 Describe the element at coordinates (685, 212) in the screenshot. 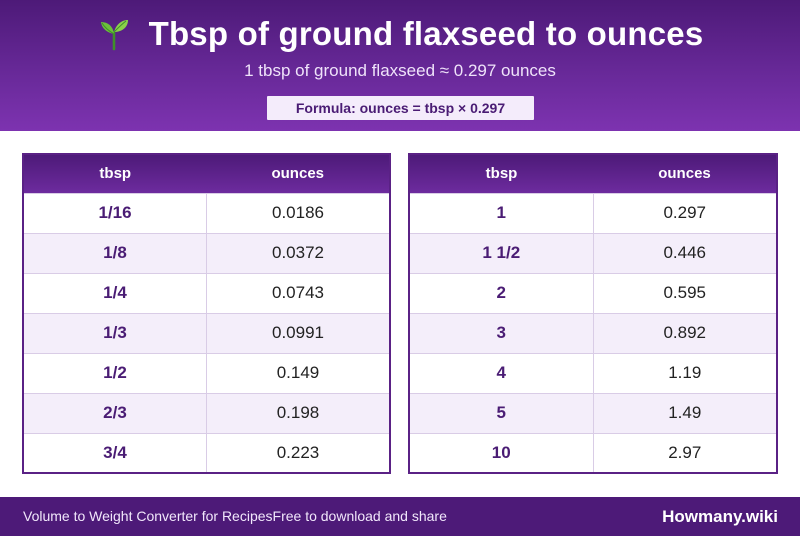

I see `ounces-cell: 0.297` at that location.